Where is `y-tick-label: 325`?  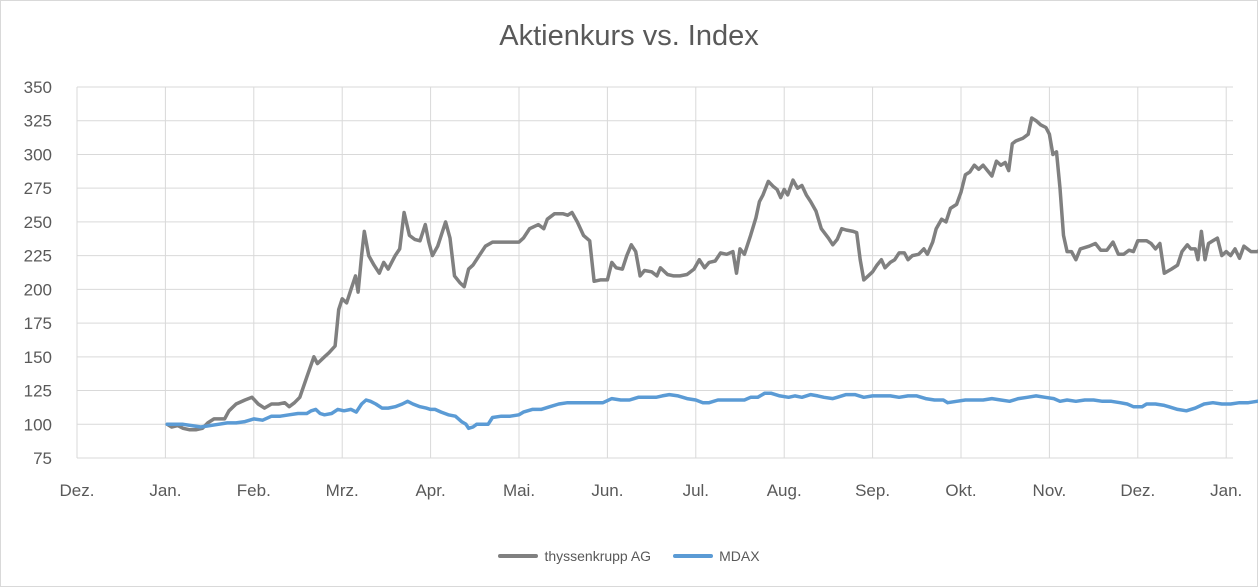
y-tick-label: 325 is located at coordinates (38, 121).